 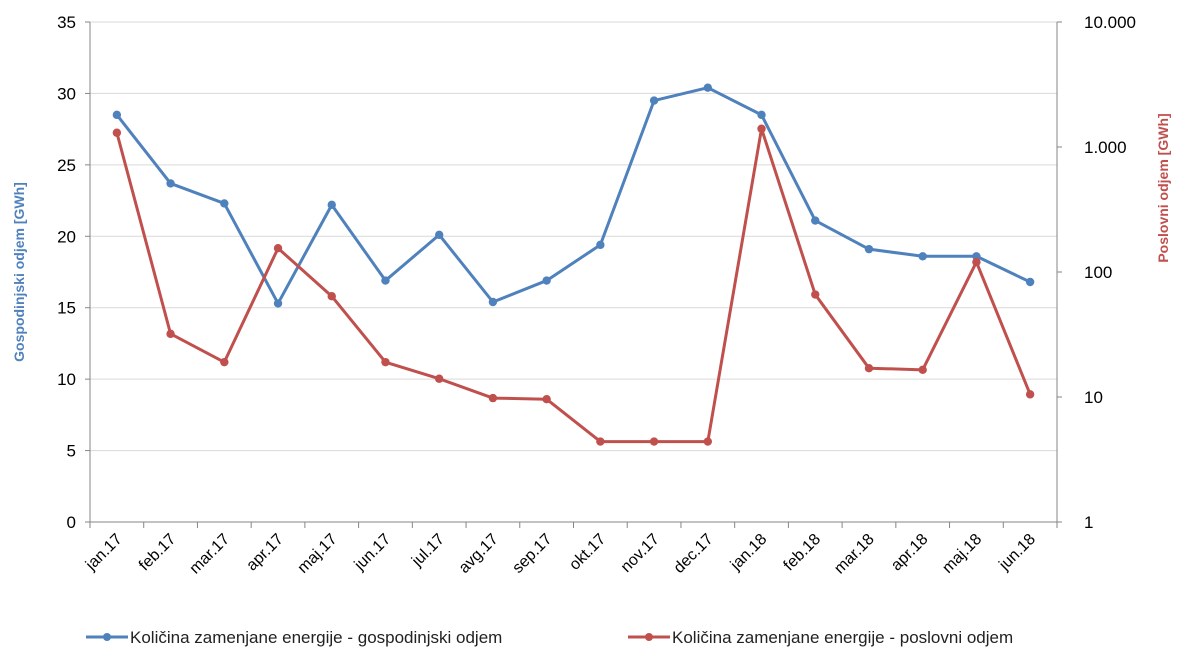 I want to click on y-right-tick-label: 1, so click(x=1088, y=522).